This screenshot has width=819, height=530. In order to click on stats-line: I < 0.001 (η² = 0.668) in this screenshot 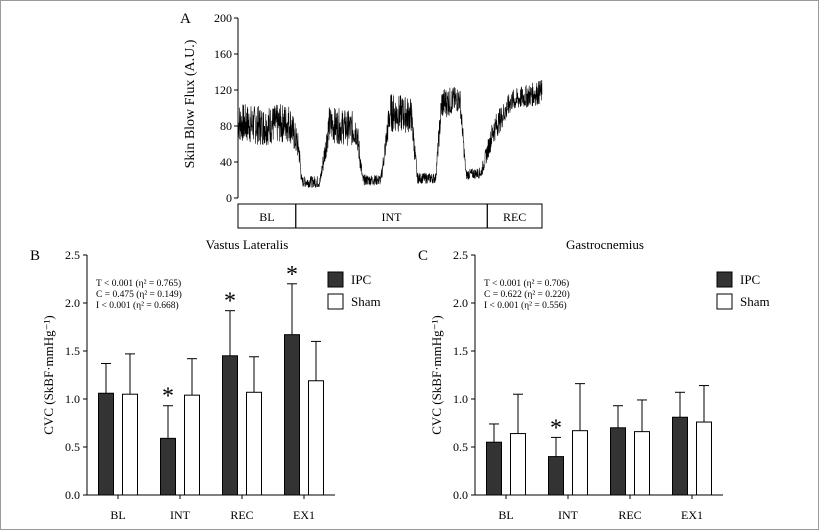, I will do `click(137, 305)`.